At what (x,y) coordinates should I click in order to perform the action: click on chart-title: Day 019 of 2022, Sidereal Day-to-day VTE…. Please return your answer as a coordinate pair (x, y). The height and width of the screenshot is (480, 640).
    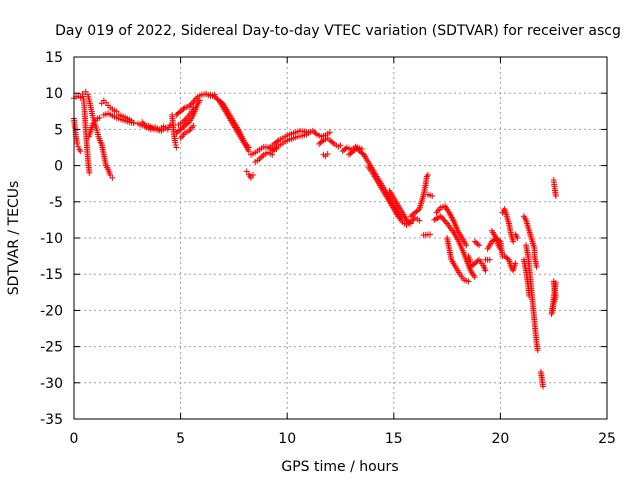
    Looking at the image, I should click on (338, 31).